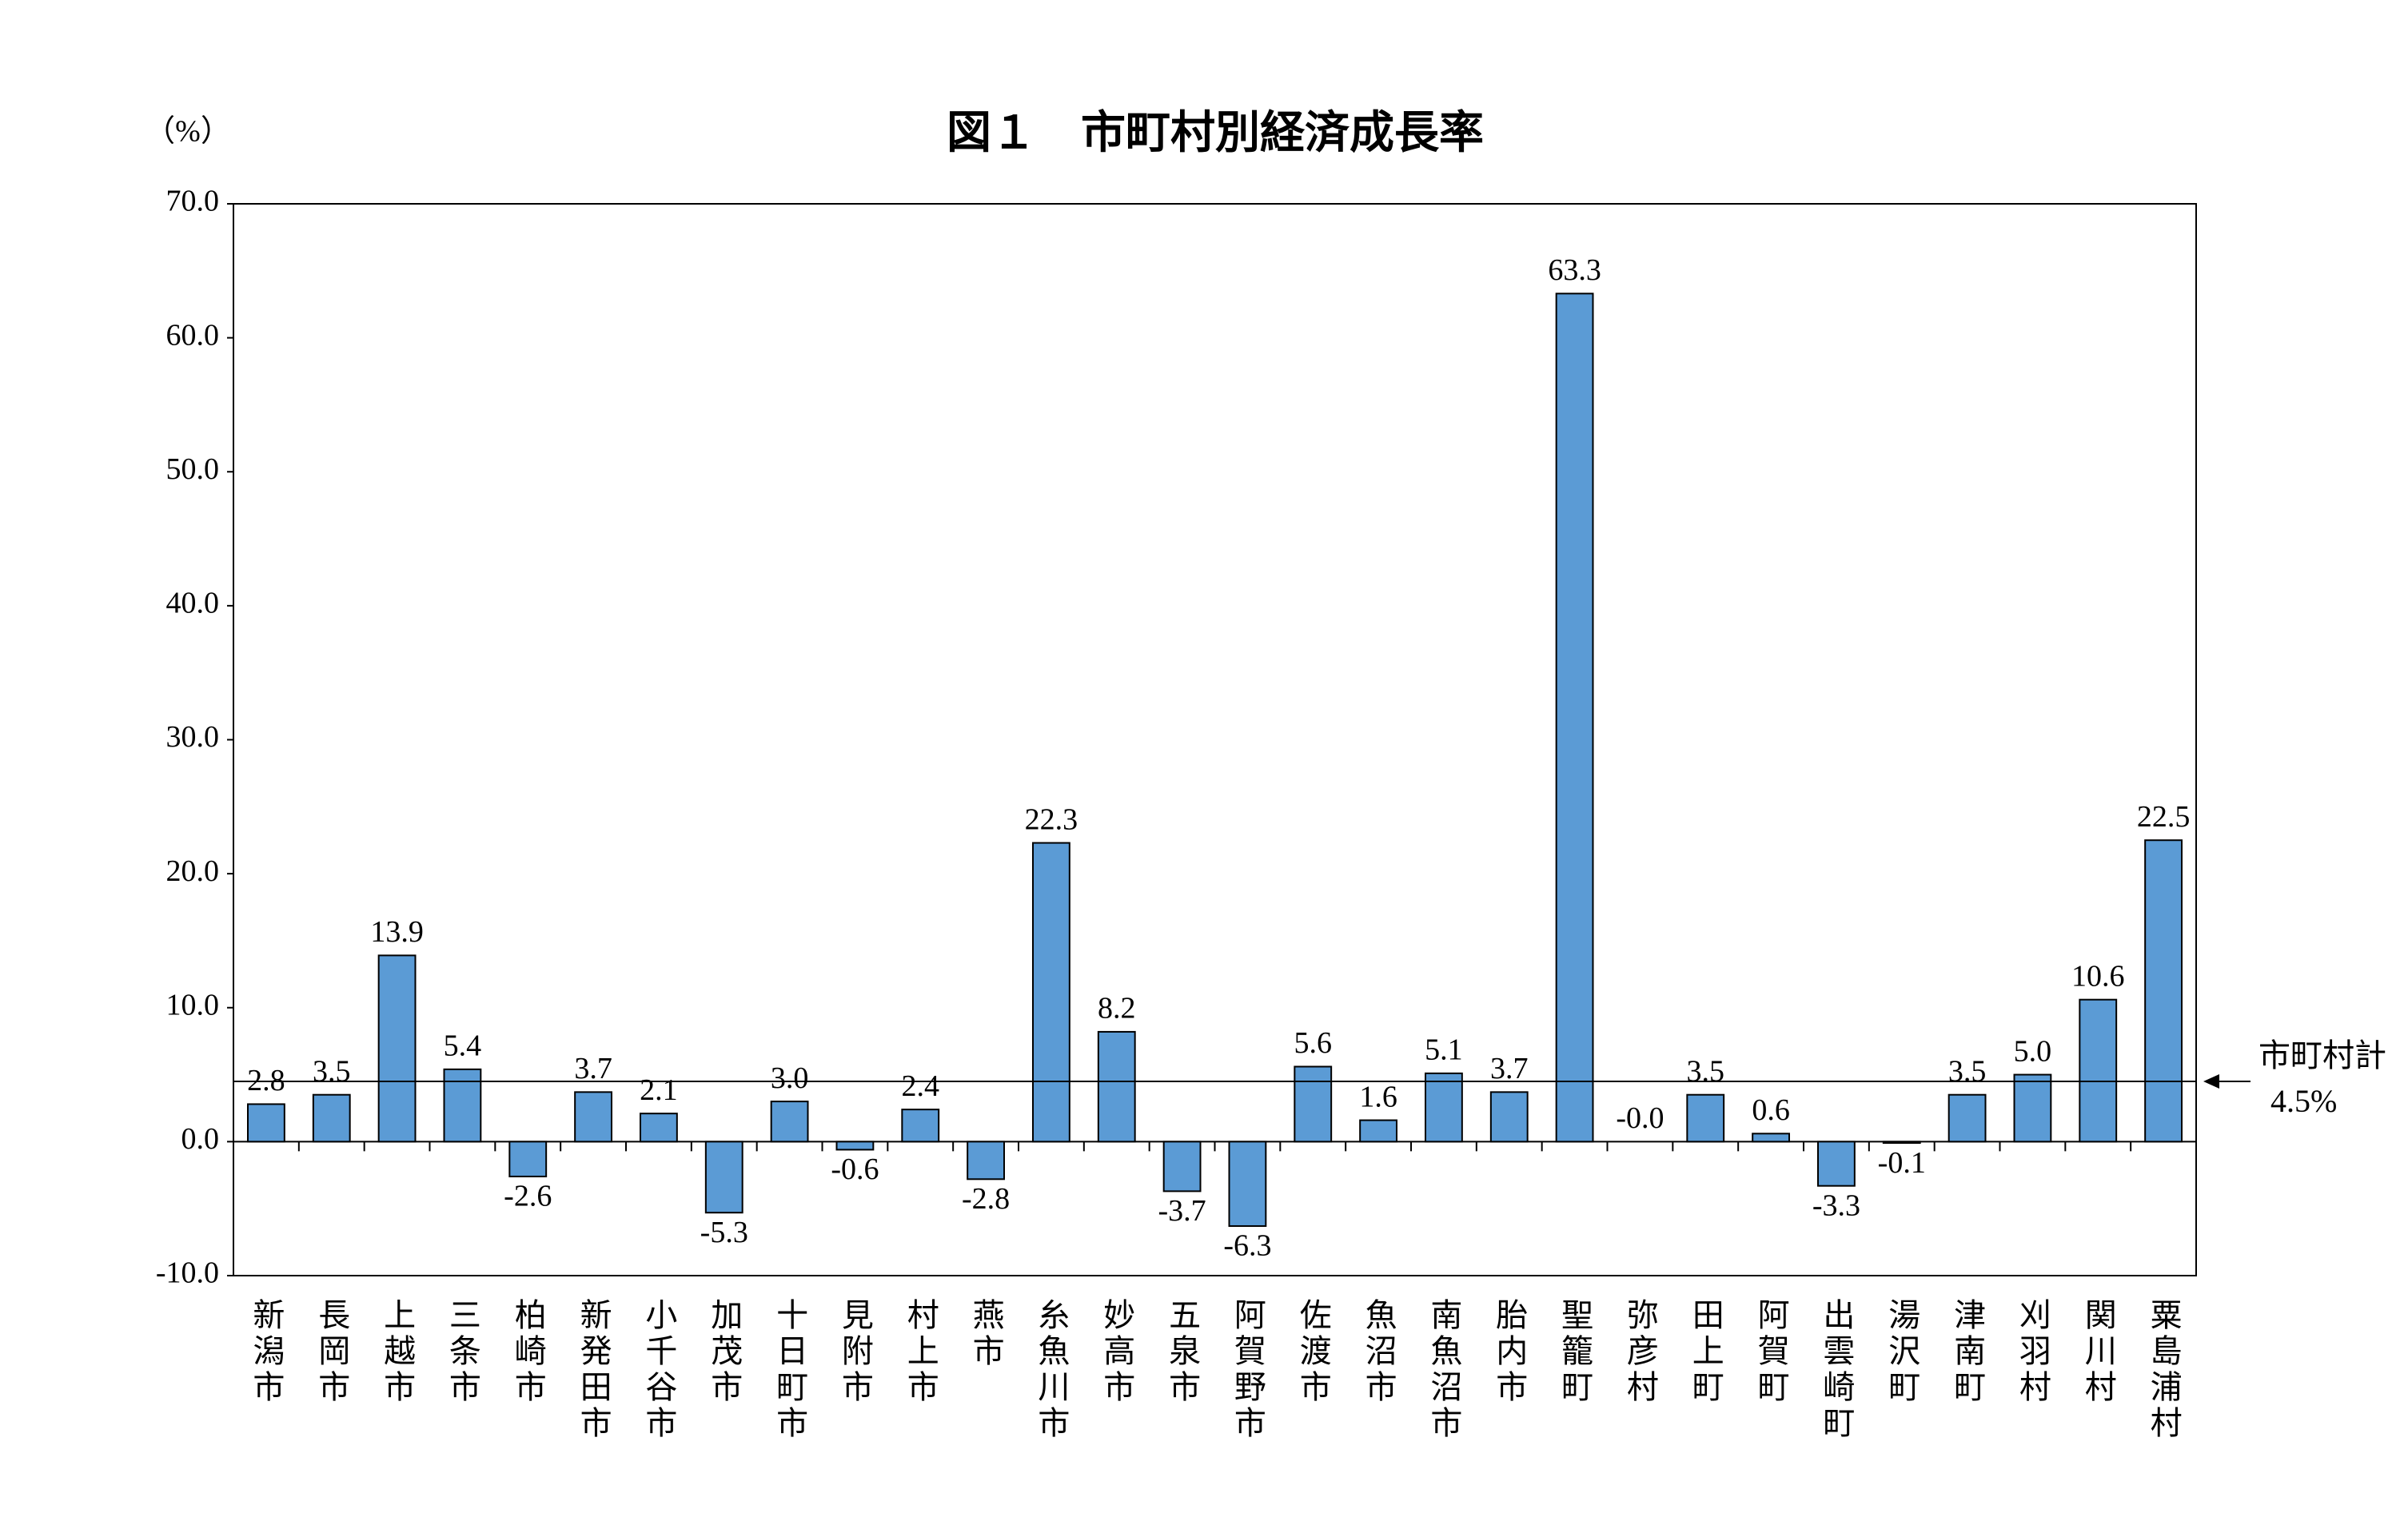 The height and width of the screenshot is (1525, 2408). Describe the element at coordinates (463, 1046) in the screenshot. I see `value-label: 5.4` at that location.